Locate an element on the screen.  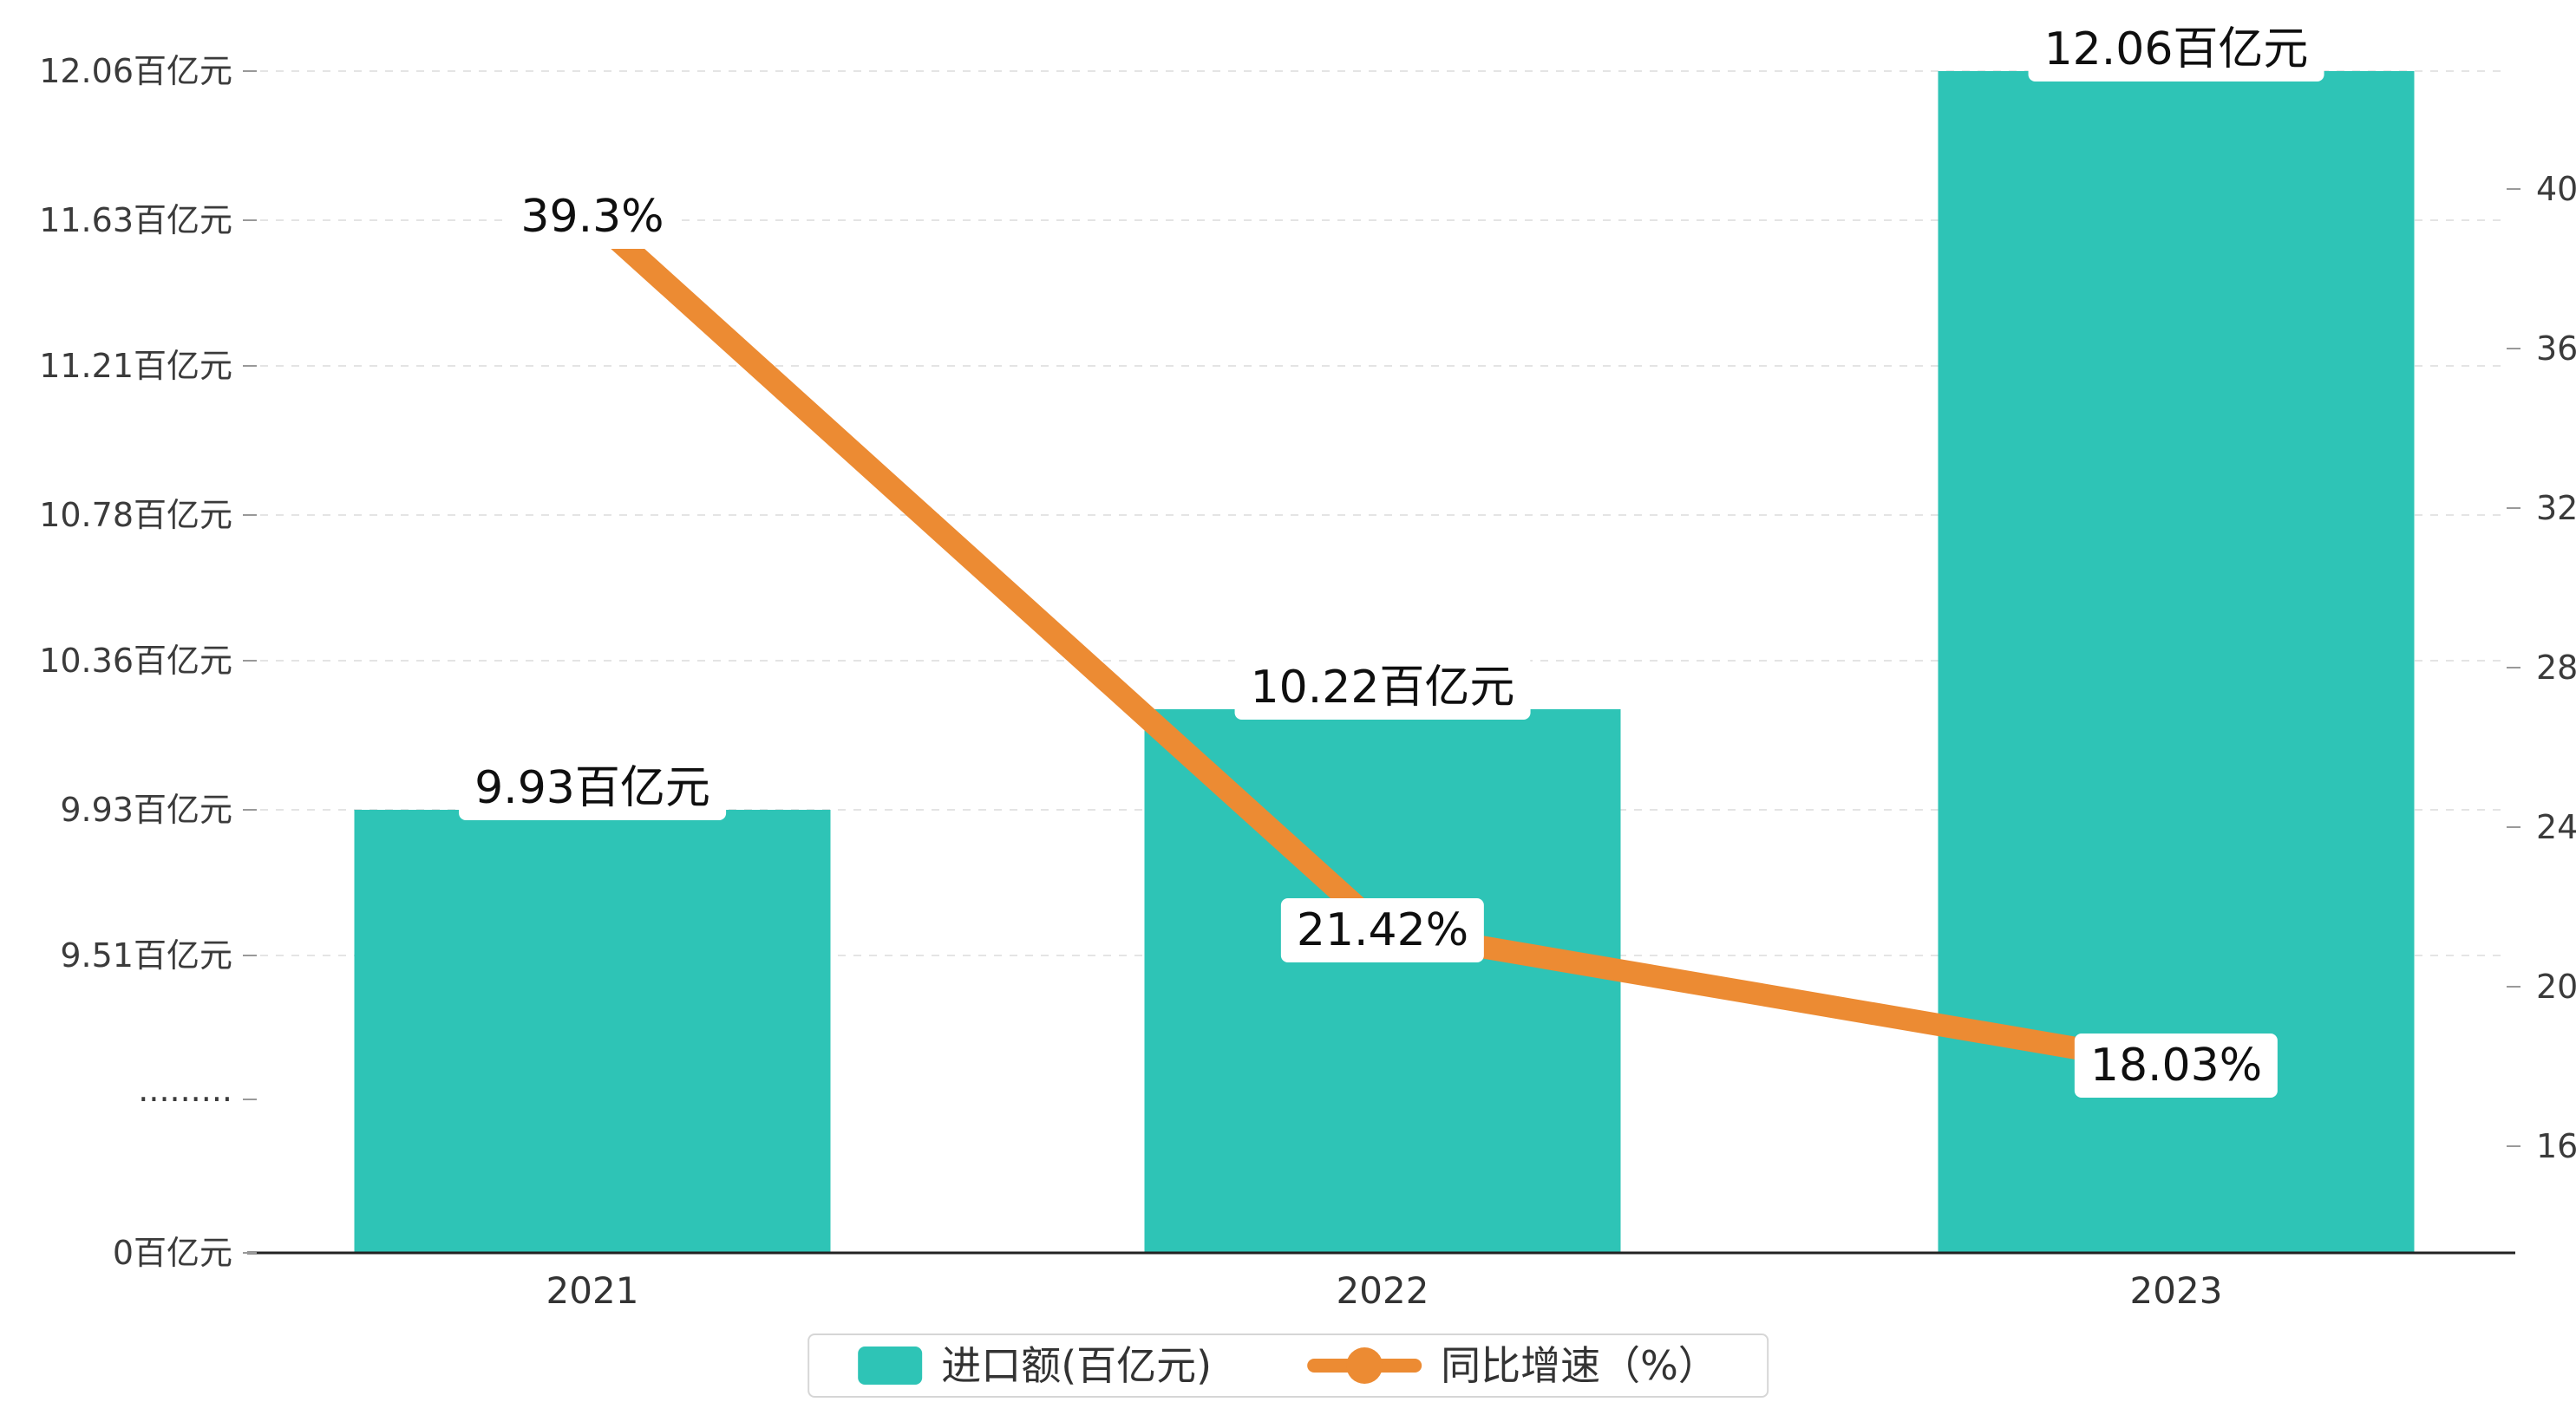
line-series-swatch-icon is located at coordinates (1364, 1365).